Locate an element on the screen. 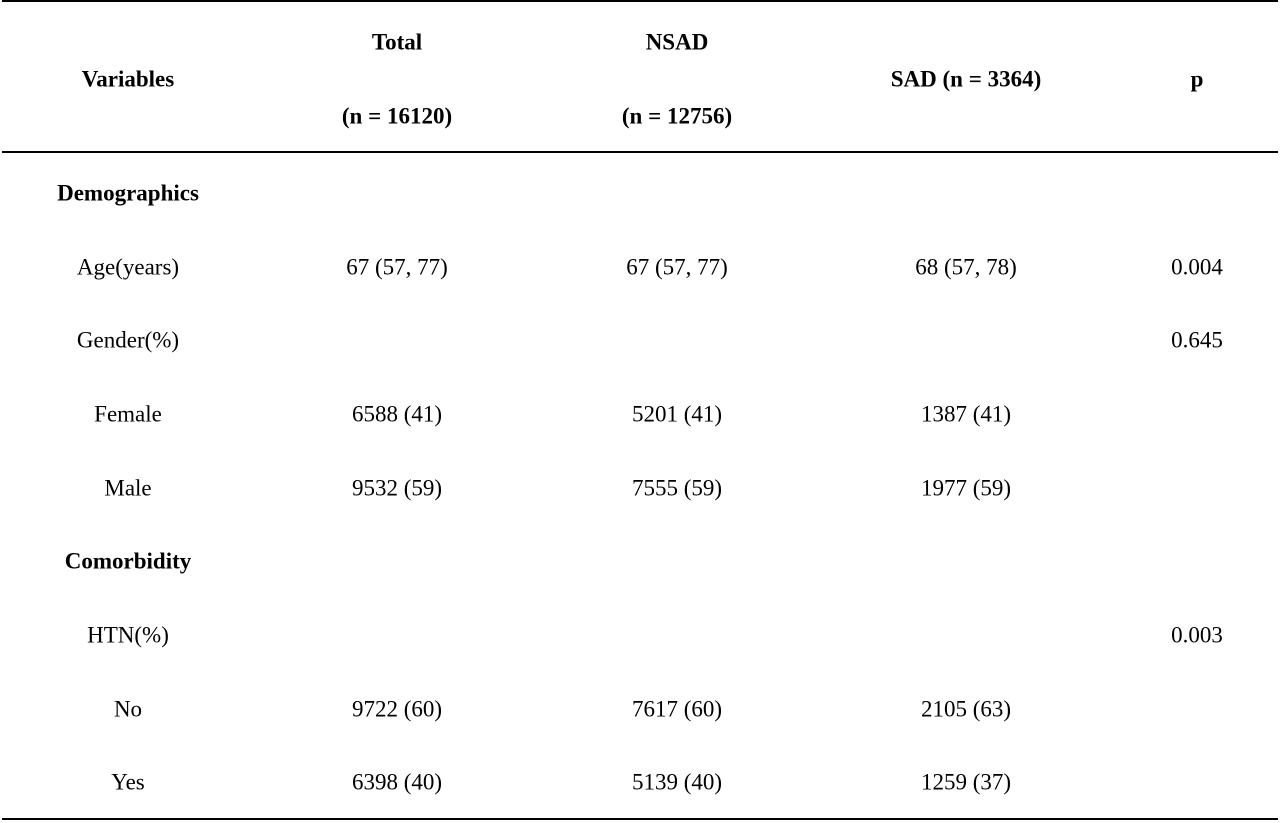  table-top-rule is located at coordinates (640, 1).